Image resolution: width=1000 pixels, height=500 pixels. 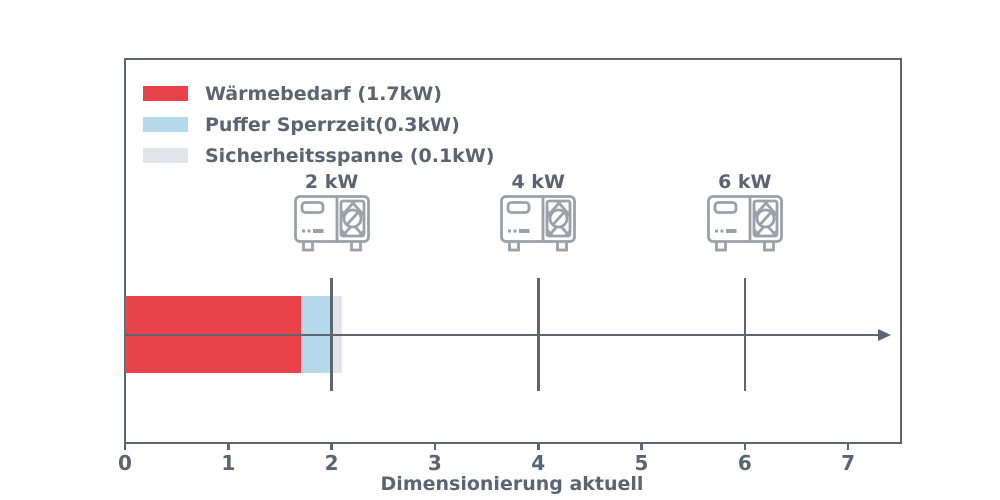 I want to click on xtick-label-4: 4, so click(x=538, y=463).